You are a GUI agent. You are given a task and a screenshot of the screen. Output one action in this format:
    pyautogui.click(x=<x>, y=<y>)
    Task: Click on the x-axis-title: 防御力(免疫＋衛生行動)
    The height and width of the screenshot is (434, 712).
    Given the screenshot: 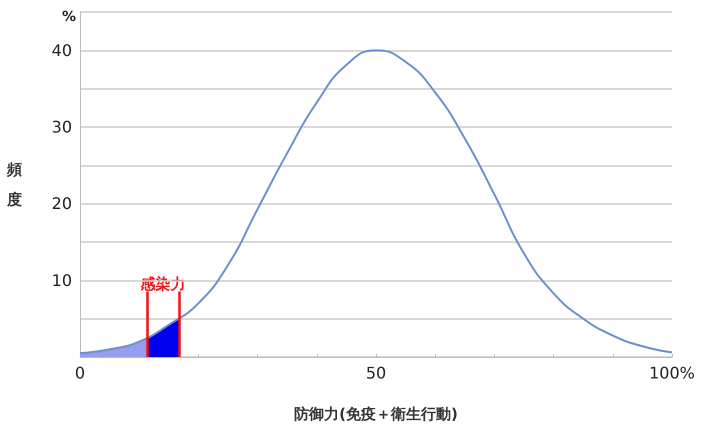 What is the action you would take?
    pyautogui.click(x=376, y=414)
    